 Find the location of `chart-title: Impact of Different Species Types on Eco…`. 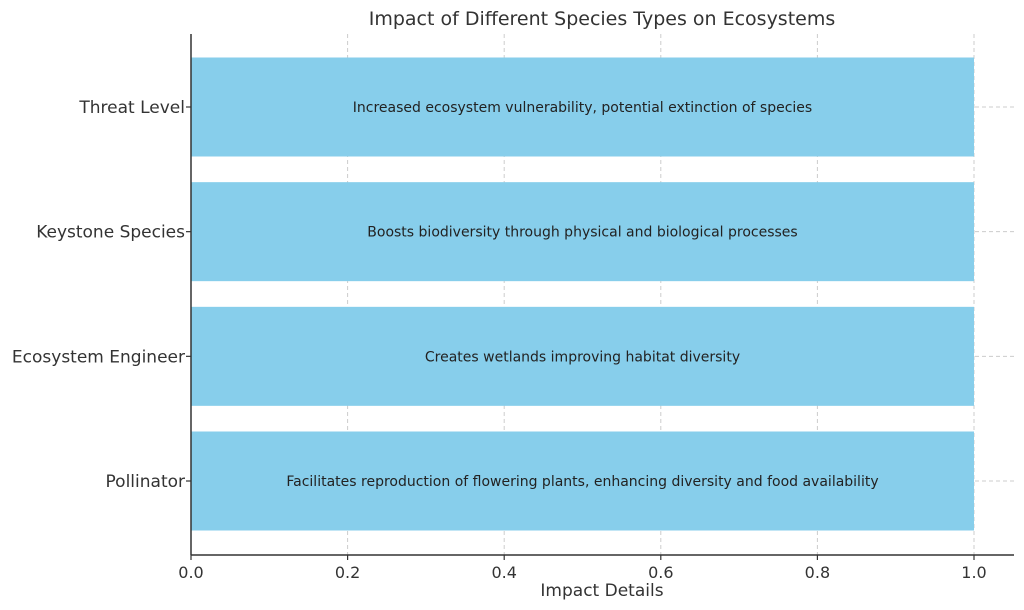

chart-title: Impact of Different Species Types on Eco… is located at coordinates (602, 19).